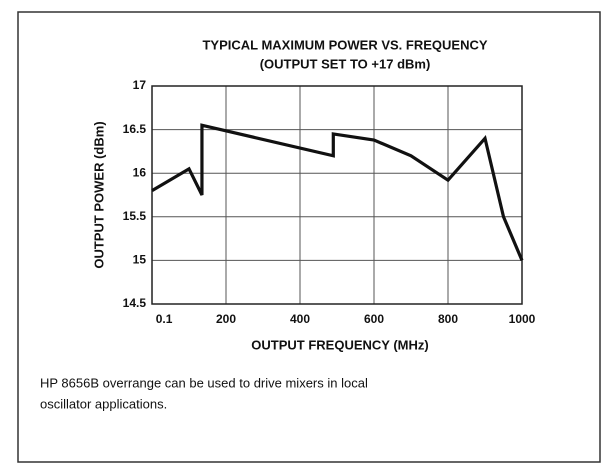  What do you see at coordinates (345, 63) in the screenshot?
I see `chart-subtitle: (OUTPUT SET TO +17 dBm)` at bounding box center [345, 63].